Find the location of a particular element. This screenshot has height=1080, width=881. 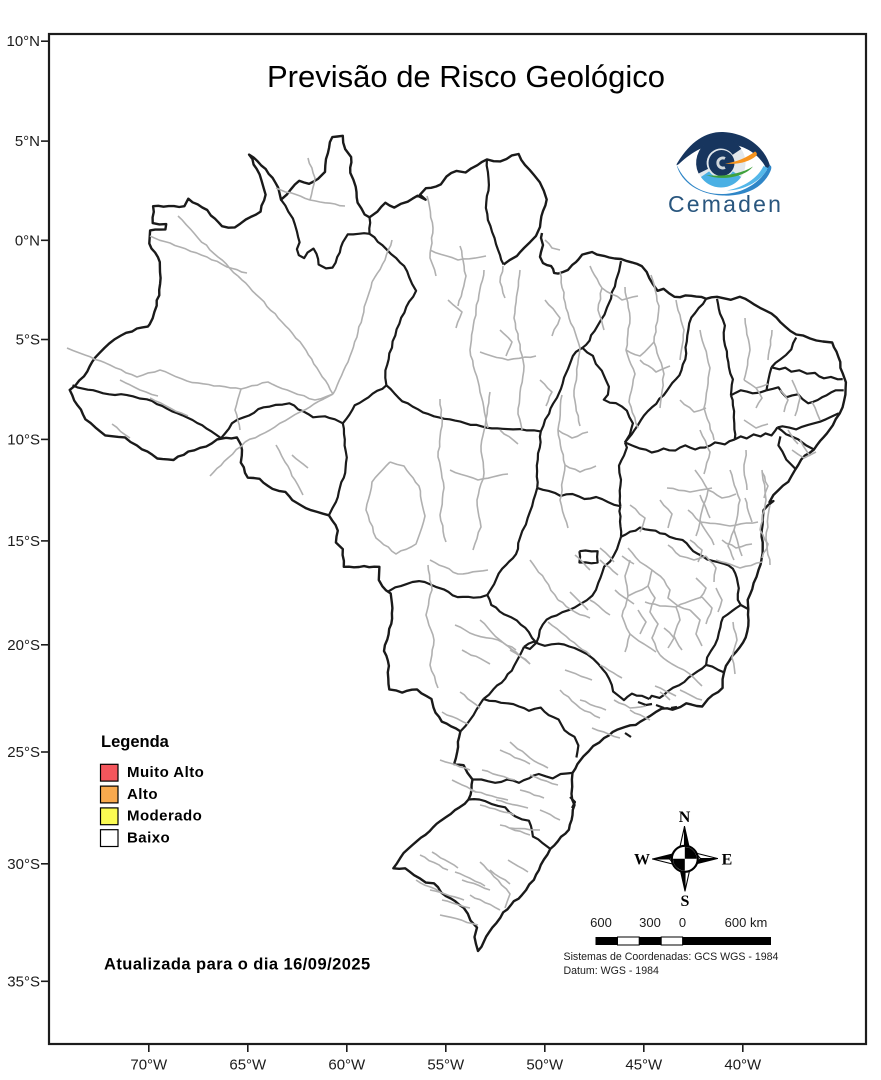

svg-text: Cemaden is located at coordinates (725, 204).